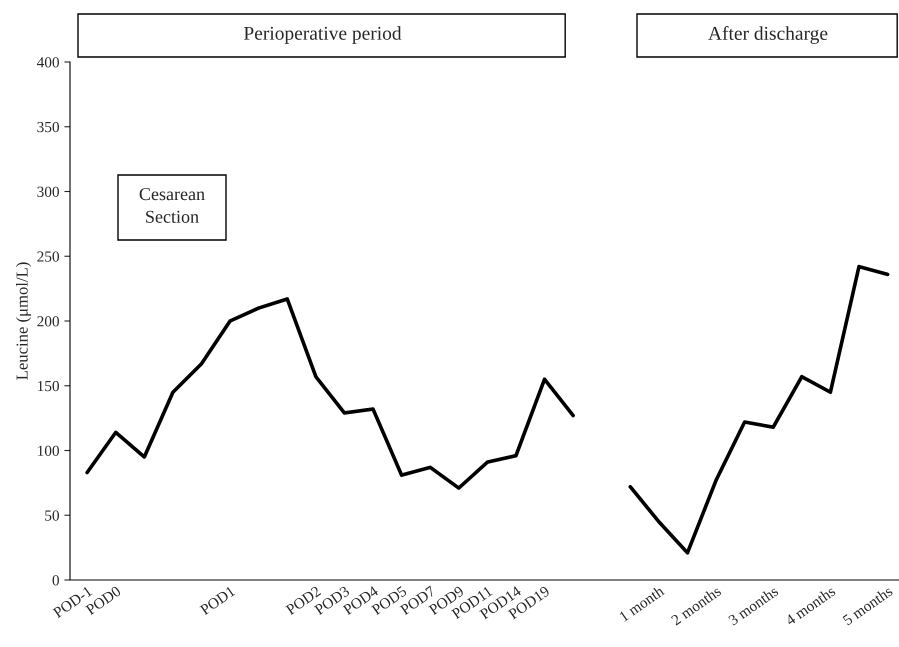 The height and width of the screenshot is (647, 899). Describe the element at coordinates (24, 321) in the screenshot. I see `y-axis-title: Leucine (μmol/L)` at that location.